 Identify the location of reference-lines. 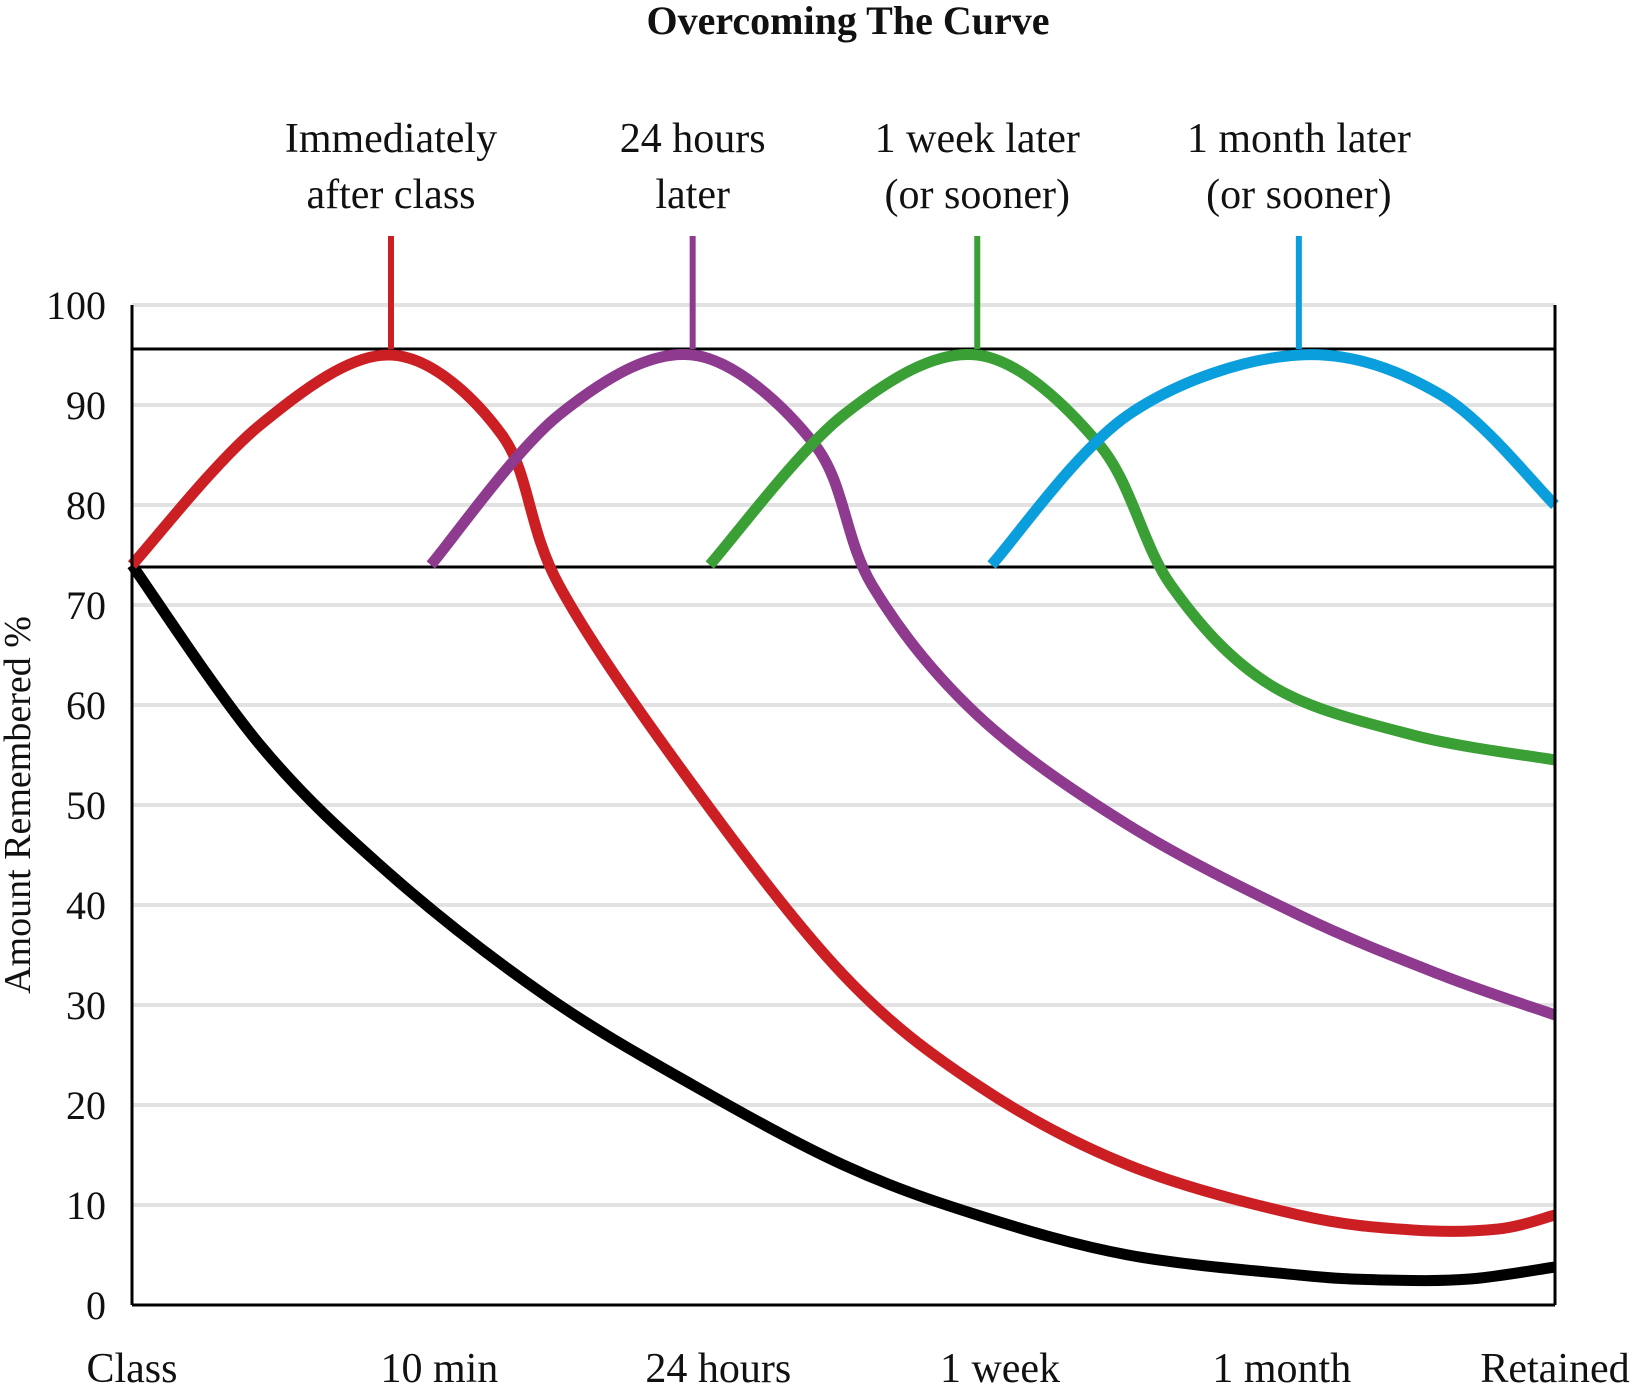
(843, 458).